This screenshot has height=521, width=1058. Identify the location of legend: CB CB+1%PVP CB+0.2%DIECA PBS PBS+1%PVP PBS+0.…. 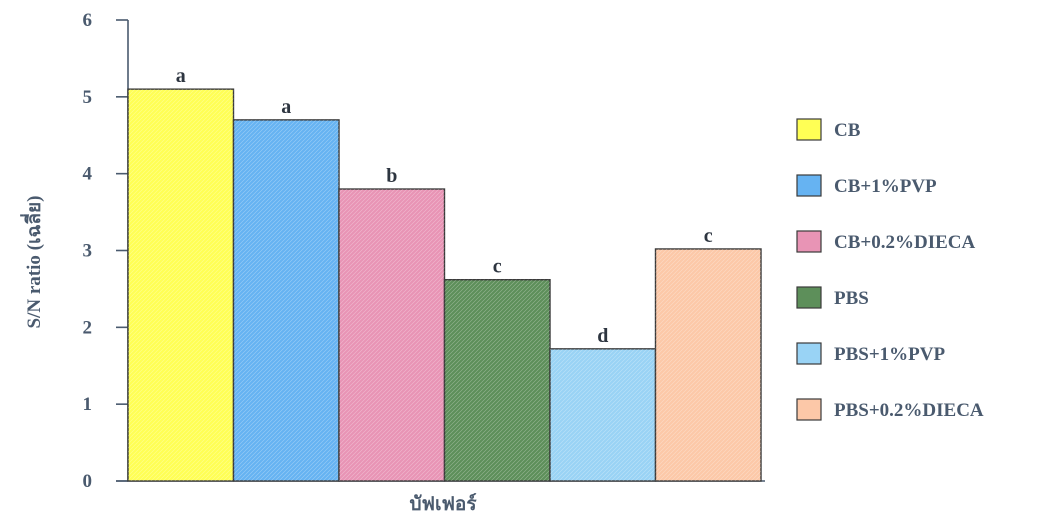
(890, 269).